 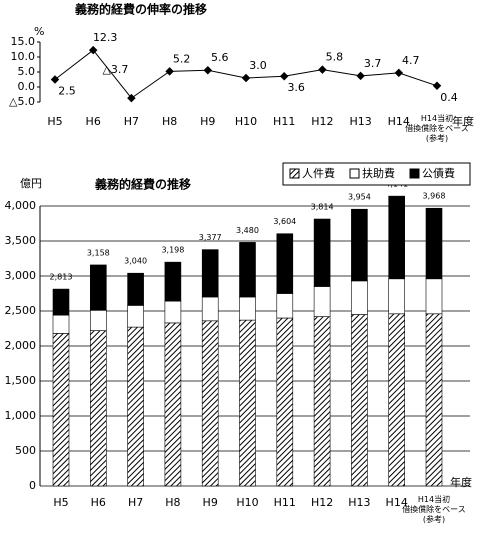 What do you see at coordinates (93, 121) in the screenshot?
I see `x-tick-label: H6` at bounding box center [93, 121].